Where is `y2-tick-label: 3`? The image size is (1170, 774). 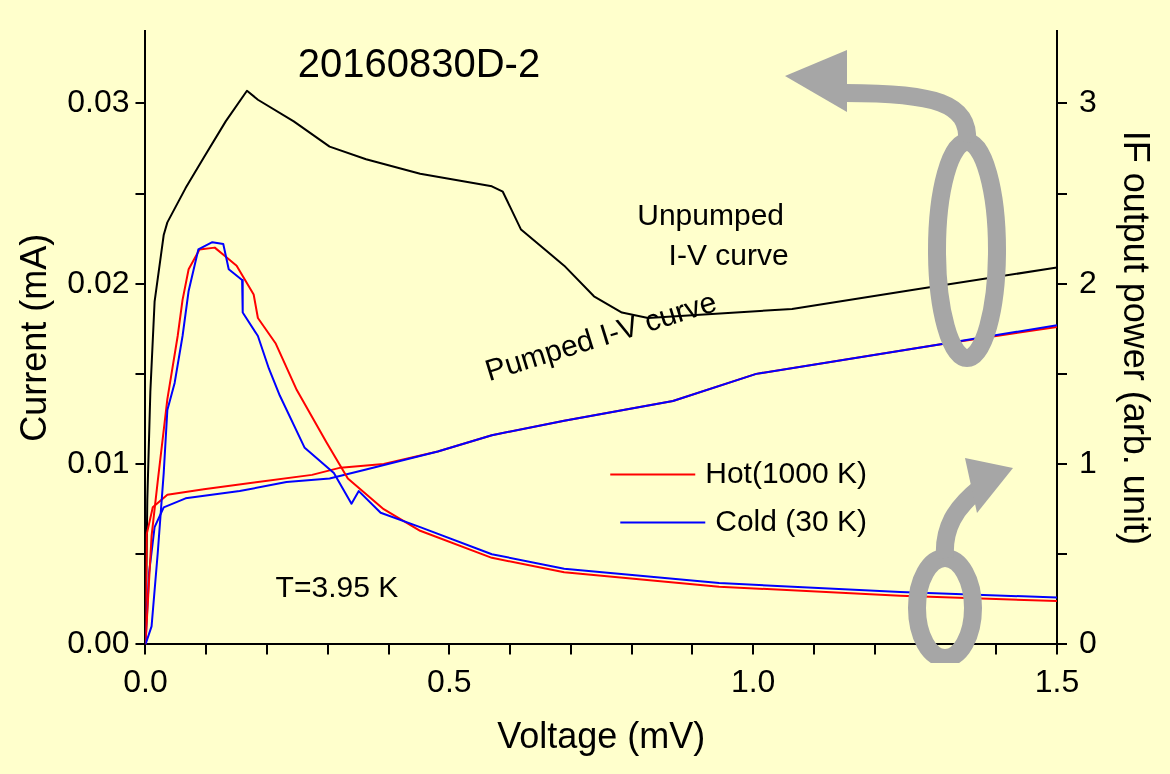 y2-tick-label: 3 is located at coordinates (1088, 101).